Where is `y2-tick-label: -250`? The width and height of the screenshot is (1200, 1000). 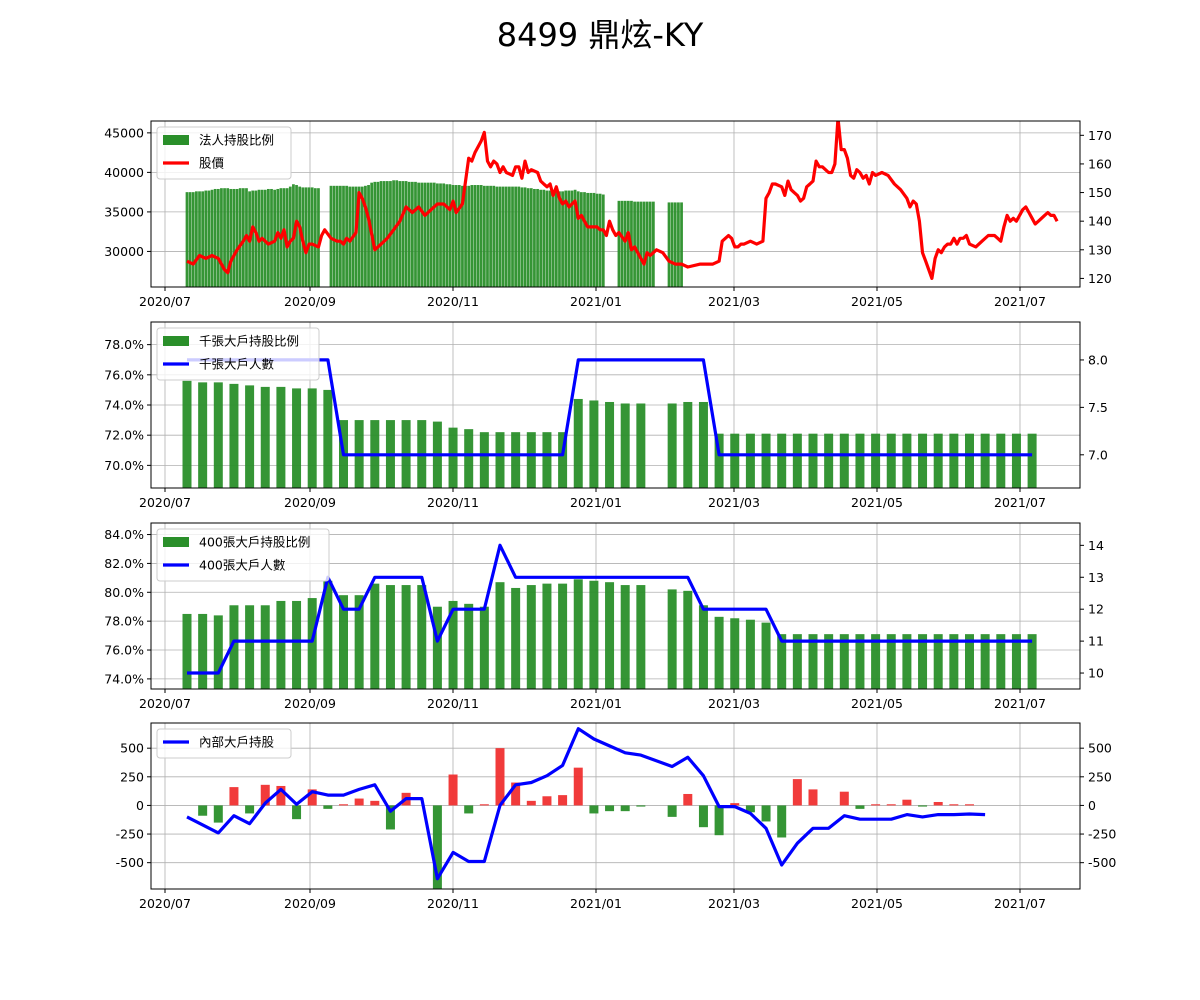 y2-tick-label: -250 is located at coordinates (1102, 834).